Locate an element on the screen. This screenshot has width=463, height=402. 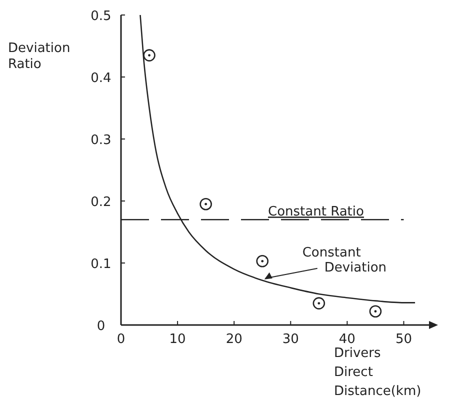
y-tick-label: 0.3 is located at coordinates (101, 140).